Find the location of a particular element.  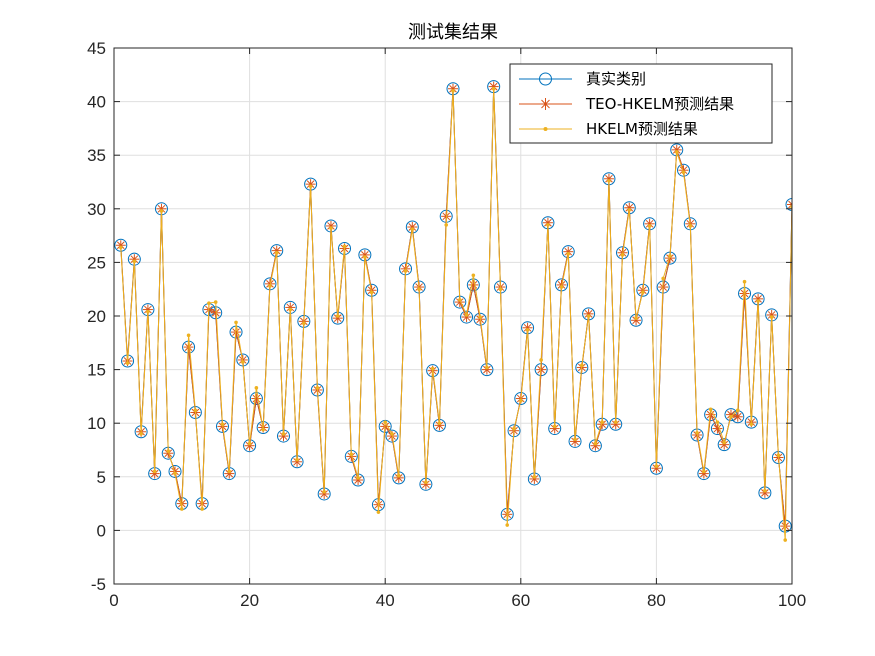

y-tick-label: 15 is located at coordinates (96, 370).